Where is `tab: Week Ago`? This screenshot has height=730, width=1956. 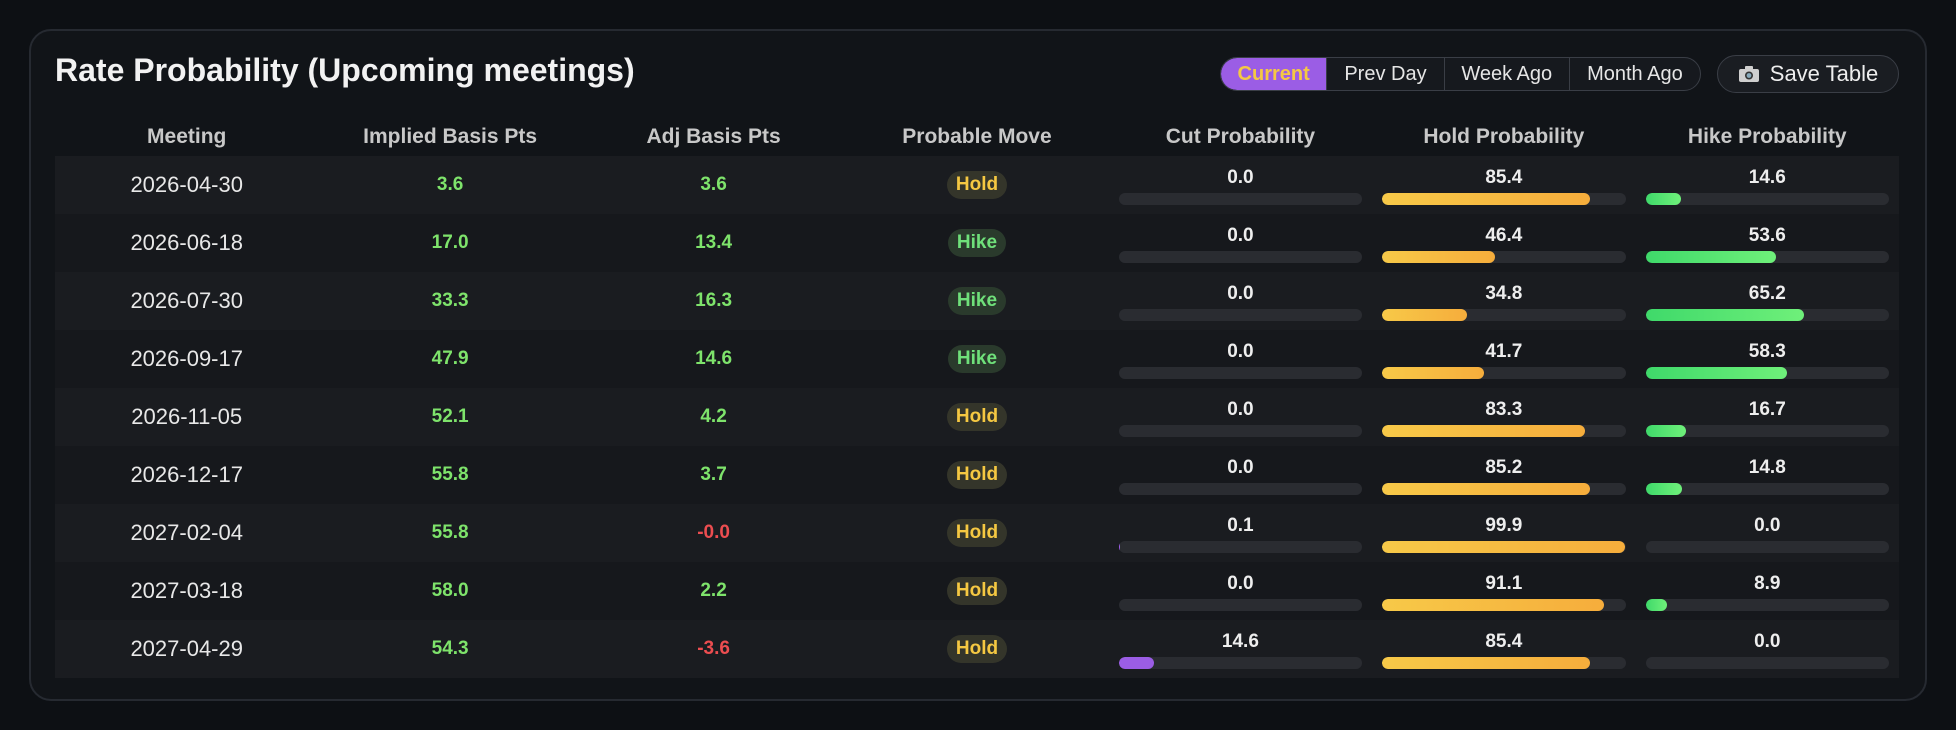
tab: Week Ago is located at coordinates (1506, 74).